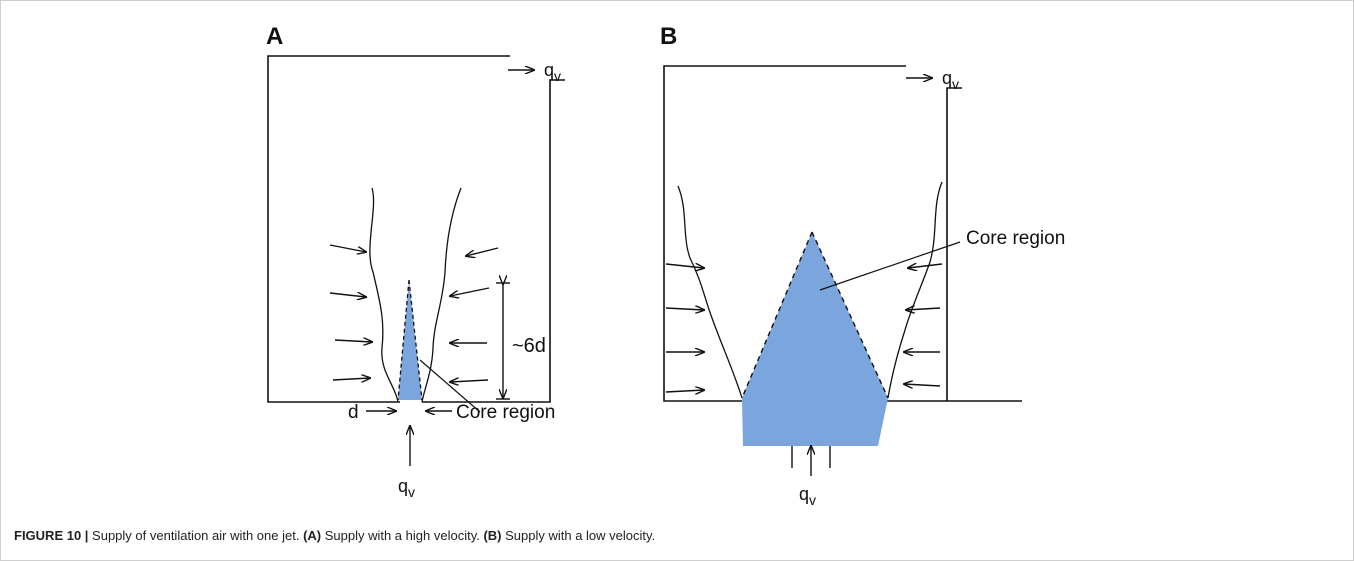 The image size is (1354, 561). What do you see at coordinates (312, 535) in the screenshot?
I see `caption-part-a-label: (A)` at bounding box center [312, 535].